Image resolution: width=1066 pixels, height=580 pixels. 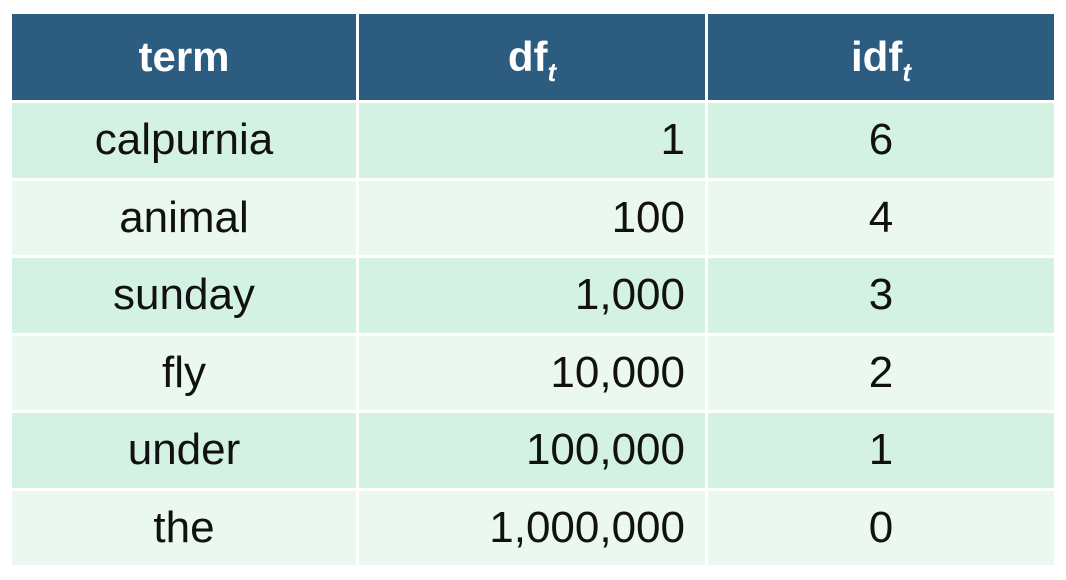 I want to click on table-row: animal 100 4, so click(x=533, y=217).